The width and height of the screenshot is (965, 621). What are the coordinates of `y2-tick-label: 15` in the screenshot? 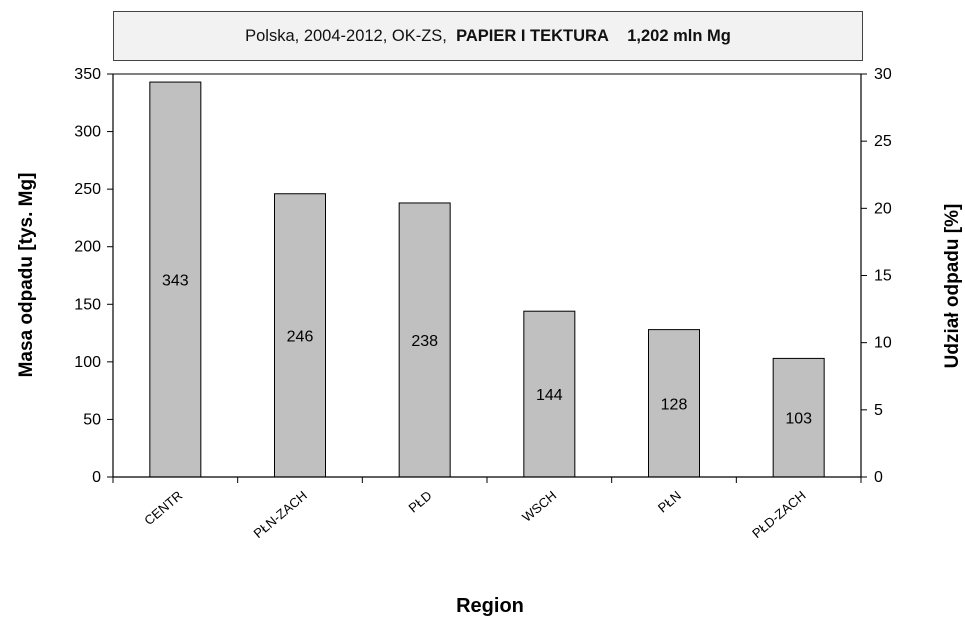 It's located at (883, 276).